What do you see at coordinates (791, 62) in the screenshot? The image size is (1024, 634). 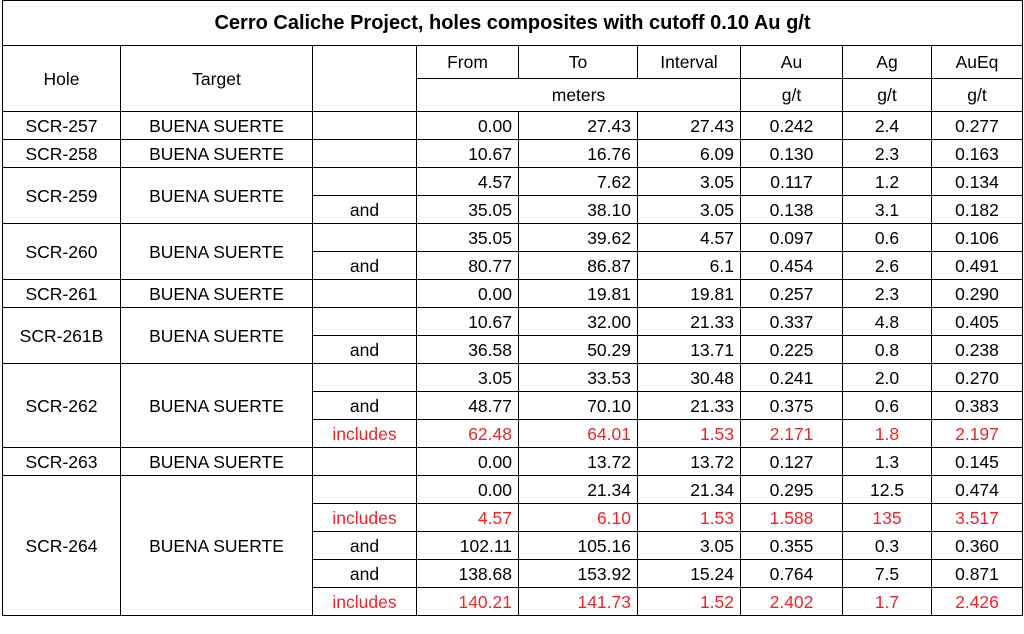 I see `header-au: Au` at bounding box center [791, 62].